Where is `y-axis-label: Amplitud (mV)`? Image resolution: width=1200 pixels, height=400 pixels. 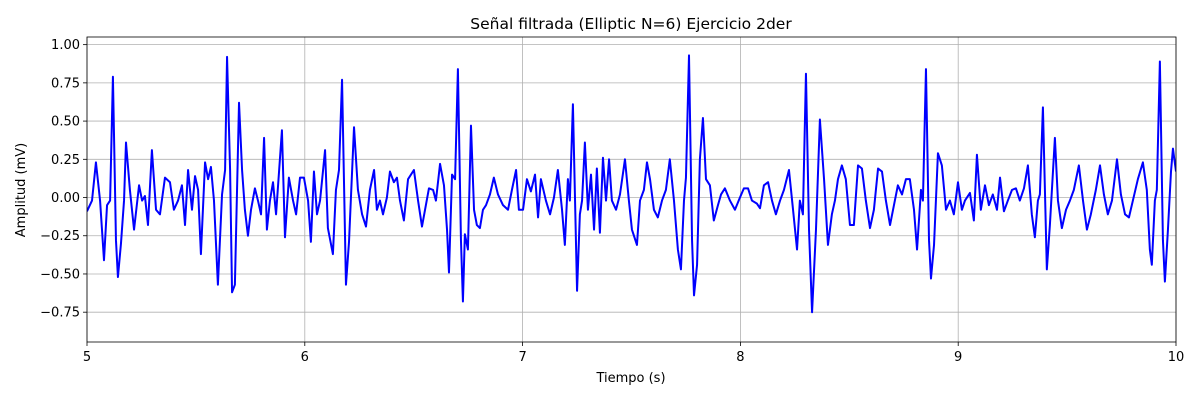
y-axis-label: Amplitud (mV) is located at coordinates (21, 190).